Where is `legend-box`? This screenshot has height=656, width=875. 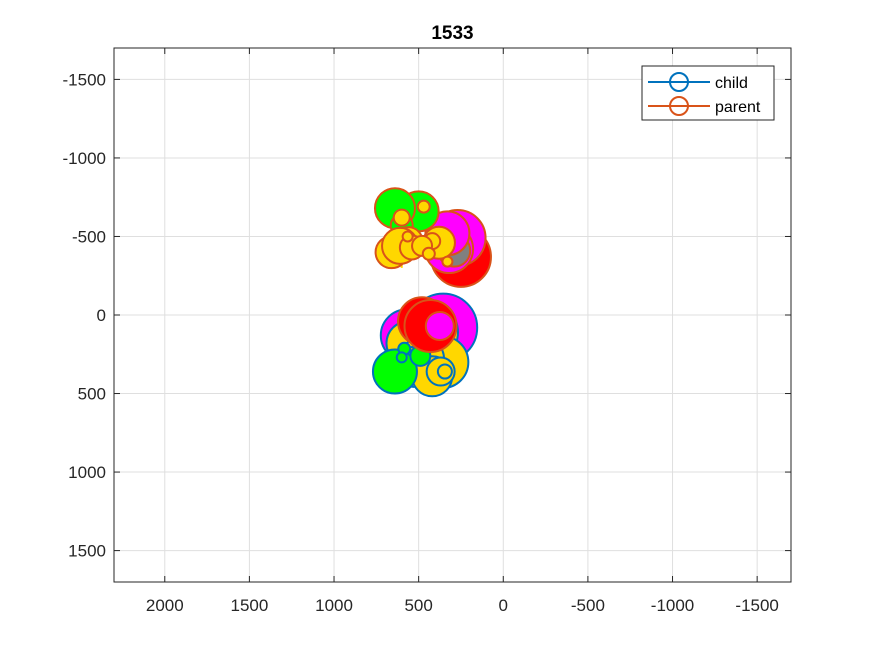
legend-box is located at coordinates (708, 93).